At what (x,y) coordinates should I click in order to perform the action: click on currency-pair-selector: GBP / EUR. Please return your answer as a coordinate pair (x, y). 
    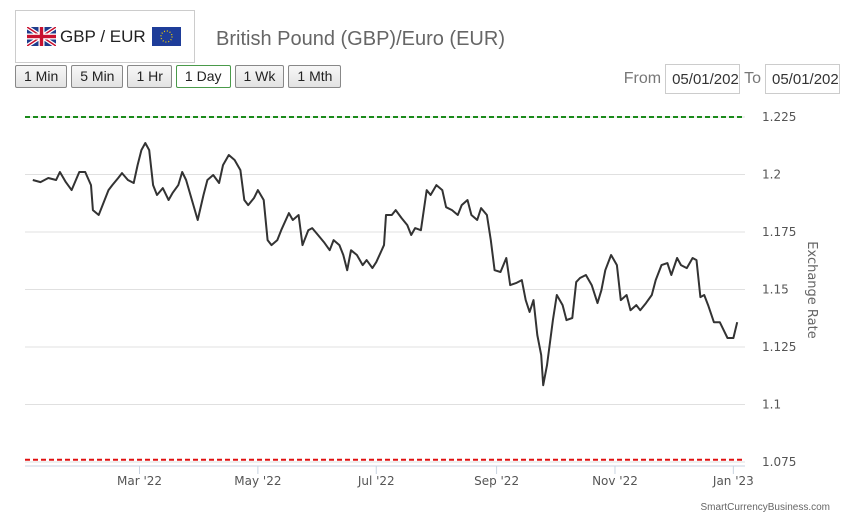
    Looking at the image, I should click on (105, 36).